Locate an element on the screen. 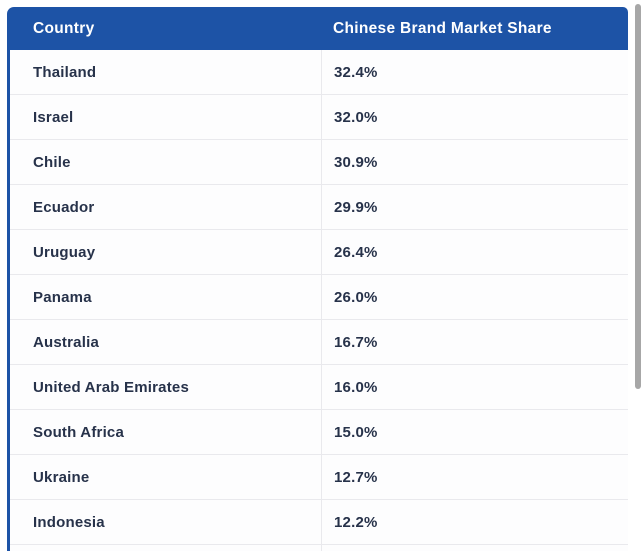  share-cell: 26.4% is located at coordinates (474, 252).